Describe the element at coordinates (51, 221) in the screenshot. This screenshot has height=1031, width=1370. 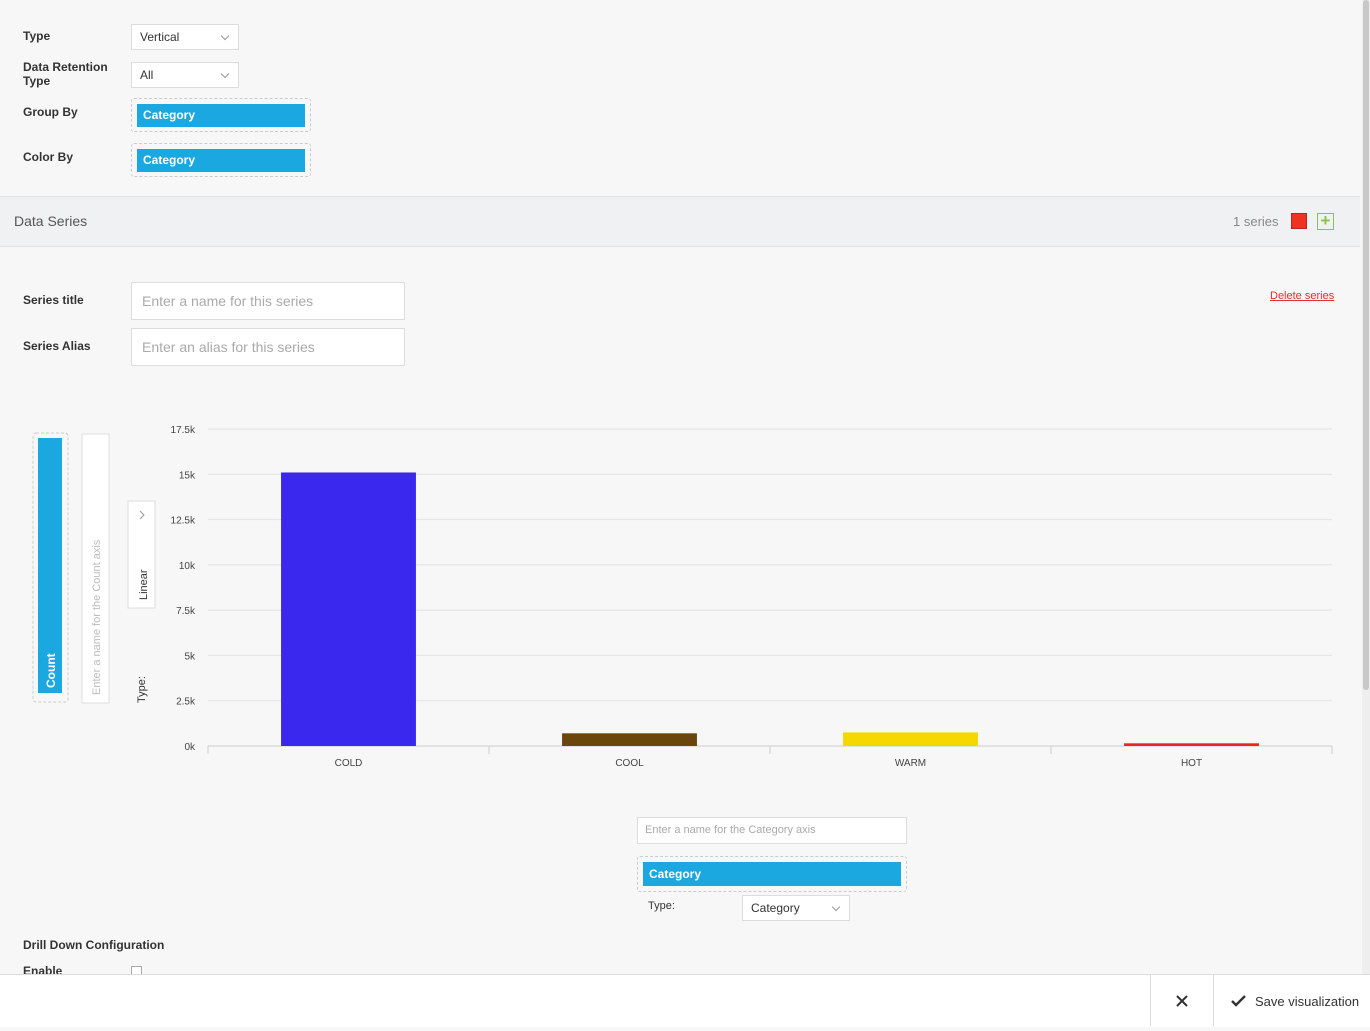
I see `section-title: Data Series` at that location.